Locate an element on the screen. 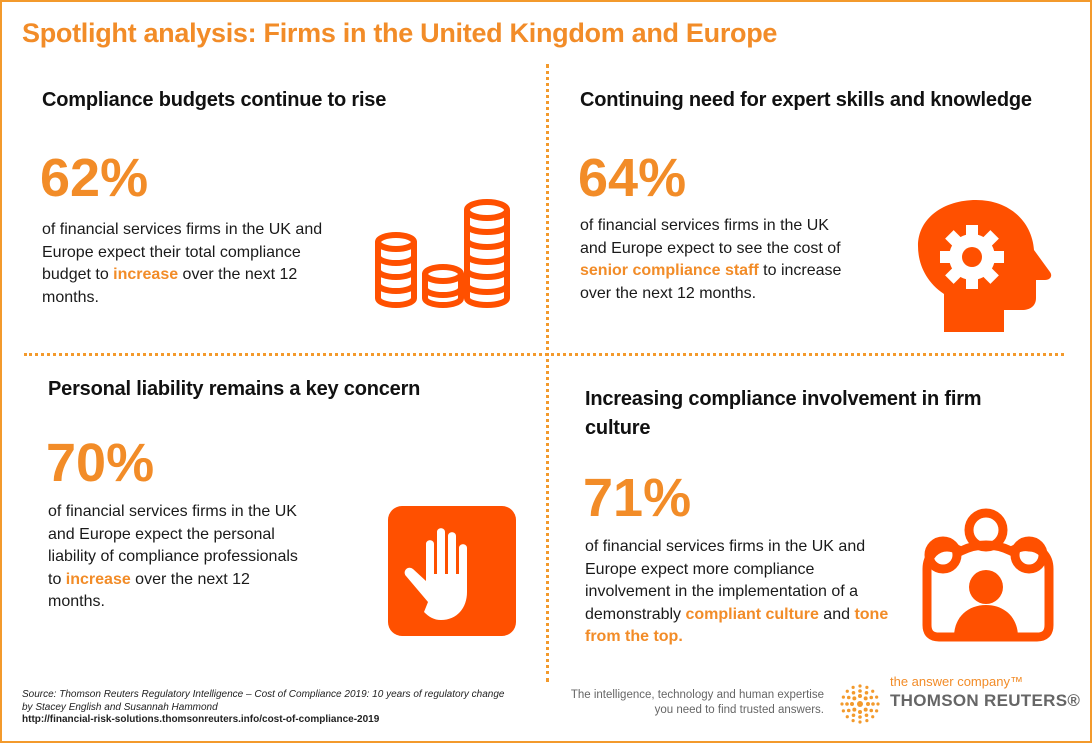 This screenshot has height=743, width=1092. panel-percent: 70% is located at coordinates (100, 463).